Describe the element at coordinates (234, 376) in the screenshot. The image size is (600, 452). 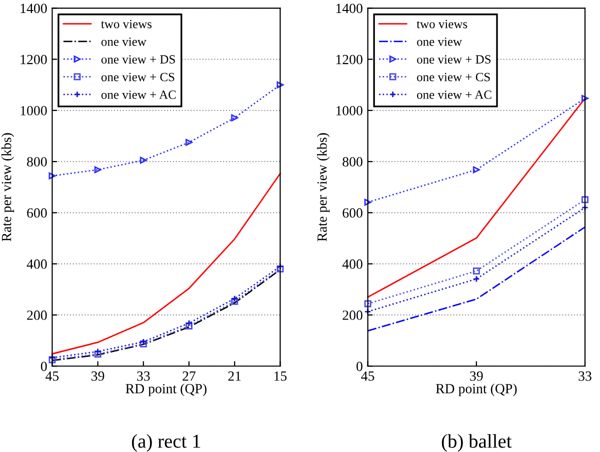
I see `x-tick-label: 21` at that location.